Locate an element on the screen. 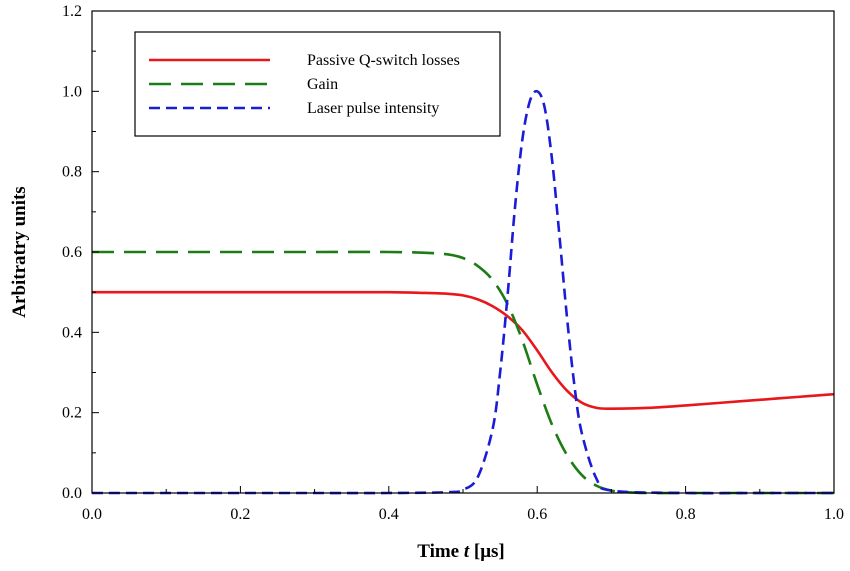 This screenshot has height=571, width=850. x-tick-label: 0.0 is located at coordinates (92, 514).